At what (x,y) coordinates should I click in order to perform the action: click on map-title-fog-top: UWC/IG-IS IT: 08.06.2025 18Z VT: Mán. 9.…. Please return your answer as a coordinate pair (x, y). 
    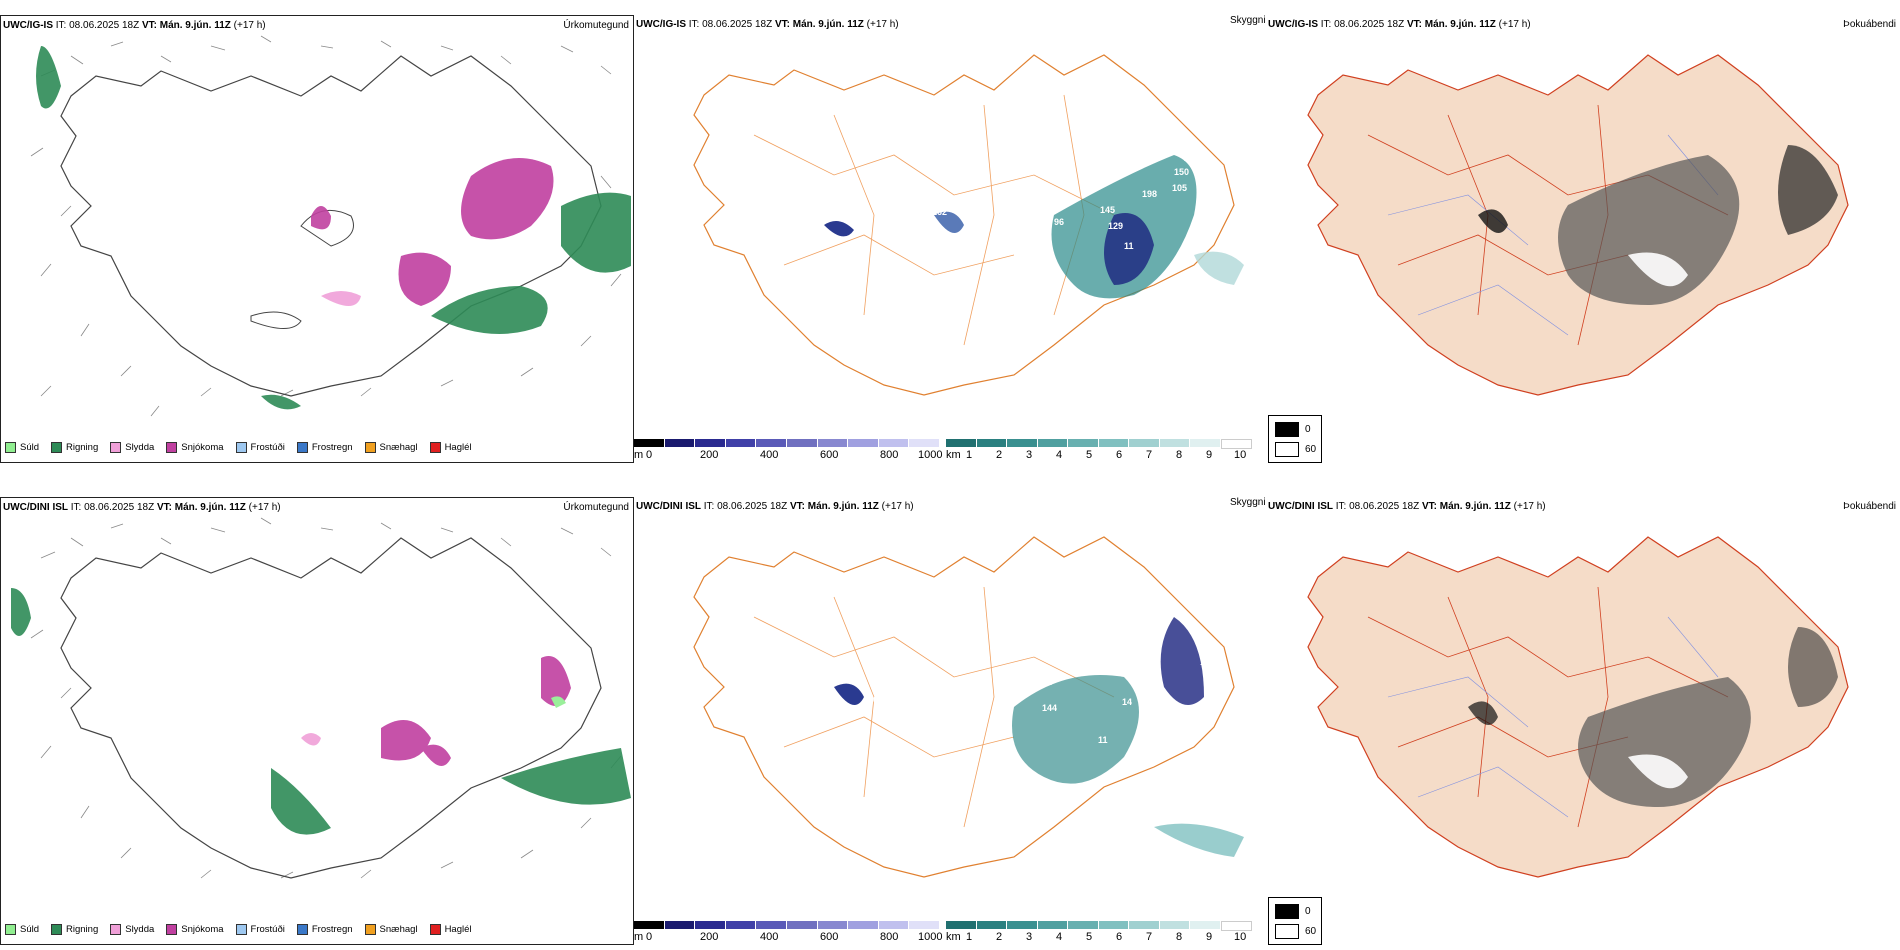
    Looking at the image, I should click on (1399, 24).